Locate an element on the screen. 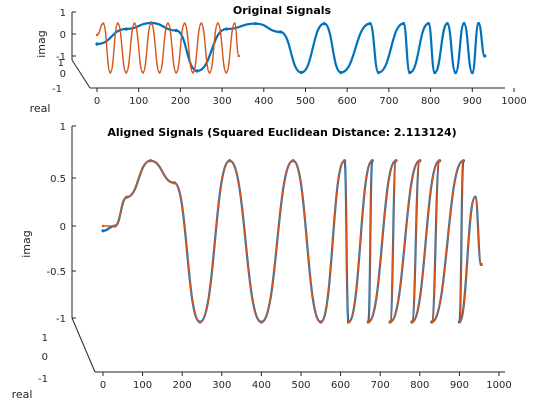 The height and width of the screenshot is (420, 560). x-axis-label: real is located at coordinates (22, 394).